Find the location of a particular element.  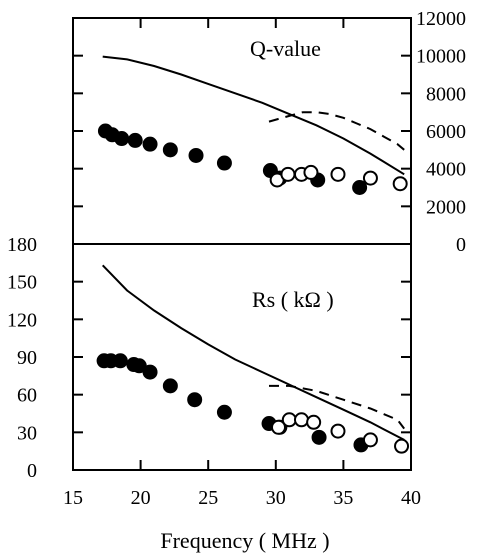

rs-y-tick-label: 0 is located at coordinates (32, 471).